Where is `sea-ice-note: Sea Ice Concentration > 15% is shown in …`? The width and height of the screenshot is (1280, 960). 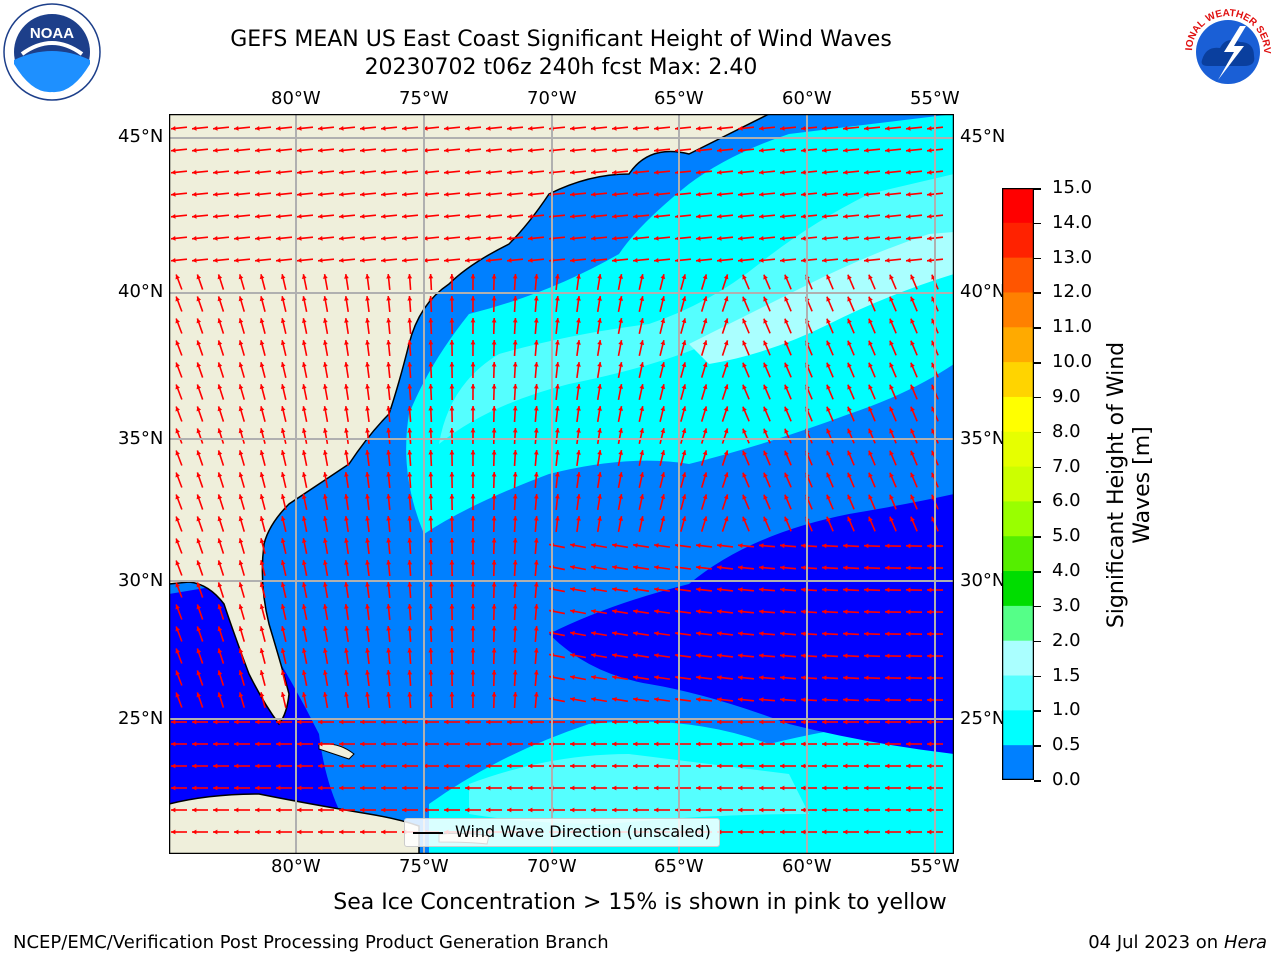
sea-ice-note: Sea Ice Concentration > 15% is shown in … is located at coordinates (640, 902).